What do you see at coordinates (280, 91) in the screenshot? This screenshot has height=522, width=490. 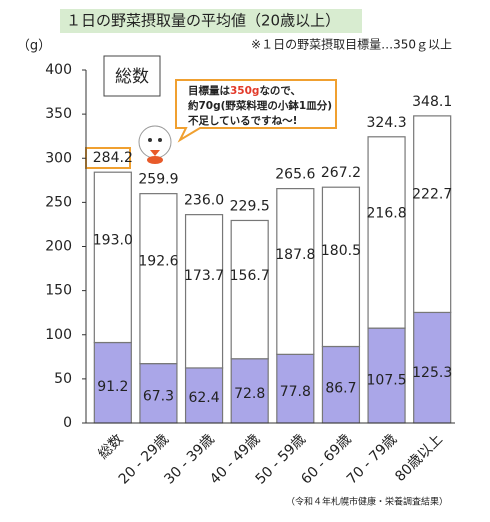 I see `callout-part: なので、` at bounding box center [280, 91].